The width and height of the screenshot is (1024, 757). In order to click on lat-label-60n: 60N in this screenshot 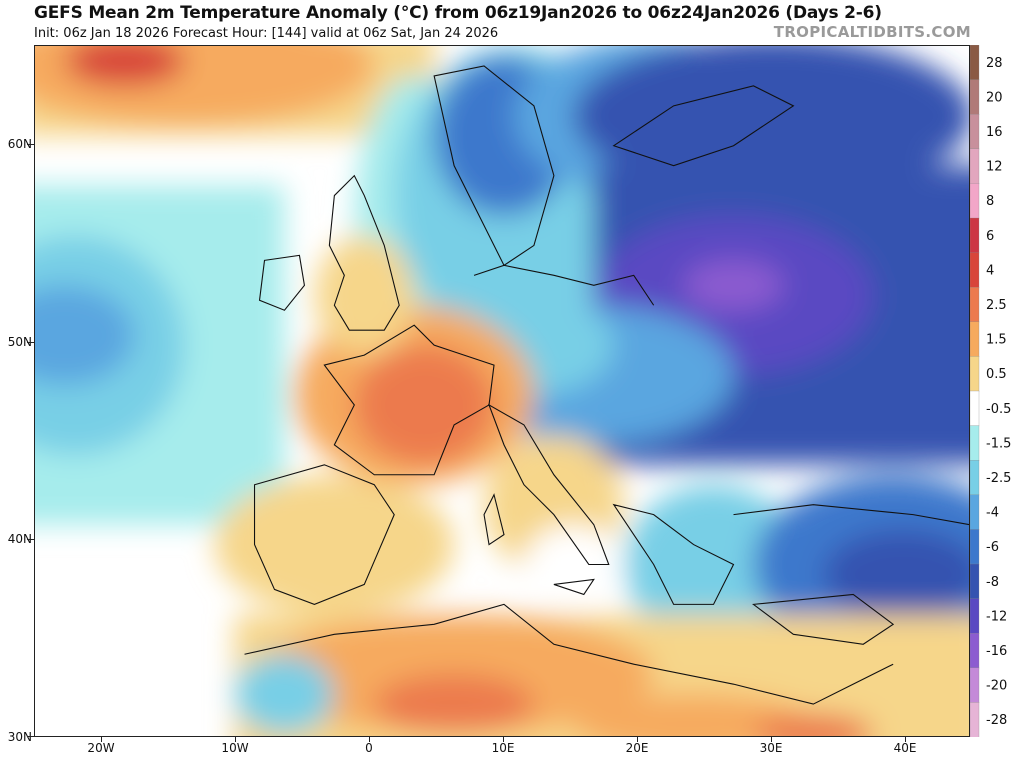, I will do `click(19, 144)`.